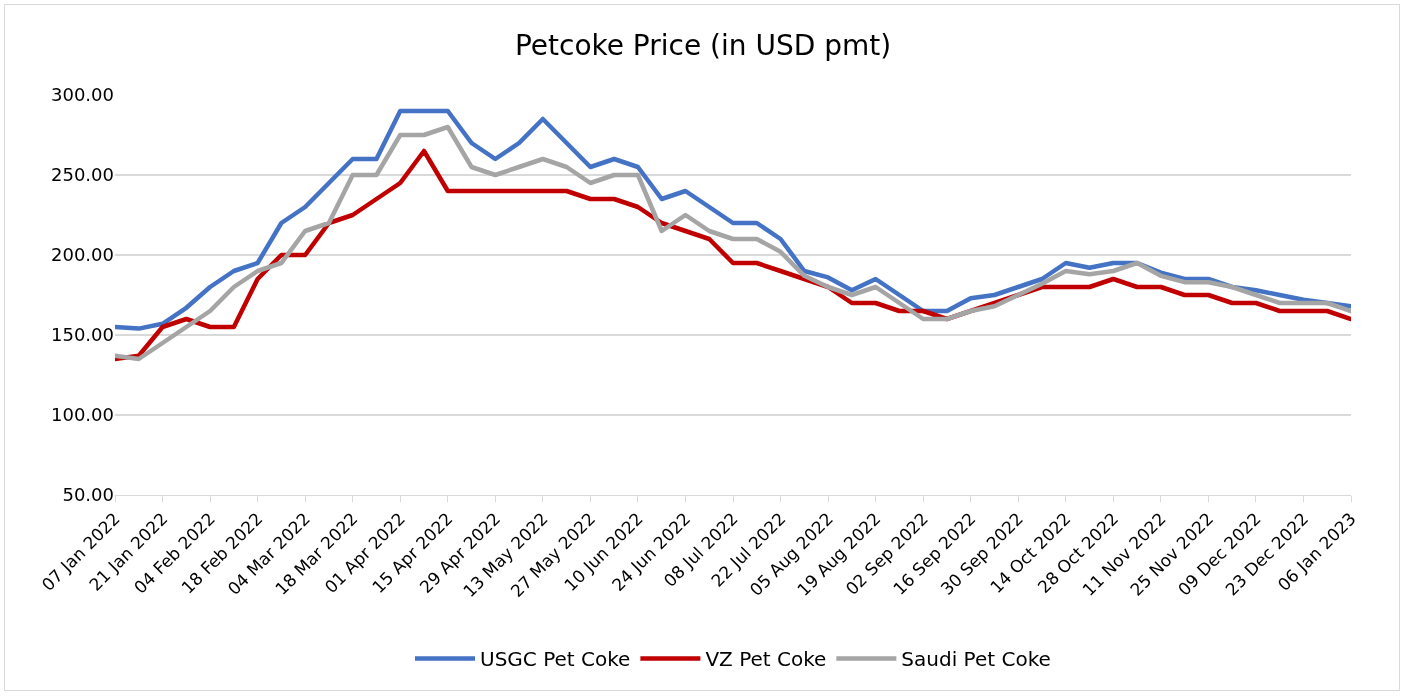 The image size is (1406, 697). Describe the element at coordinates (976, 659) in the screenshot. I see `legend-label: Saudi Pet Coke` at that location.